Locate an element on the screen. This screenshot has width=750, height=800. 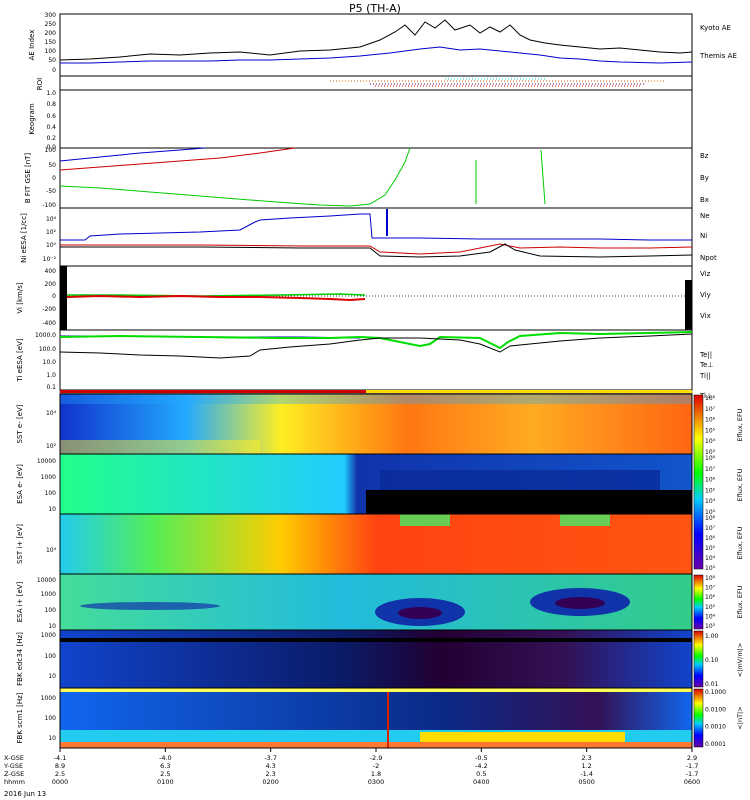
ephemeris-value: 2.3 is located at coordinates (586, 758).